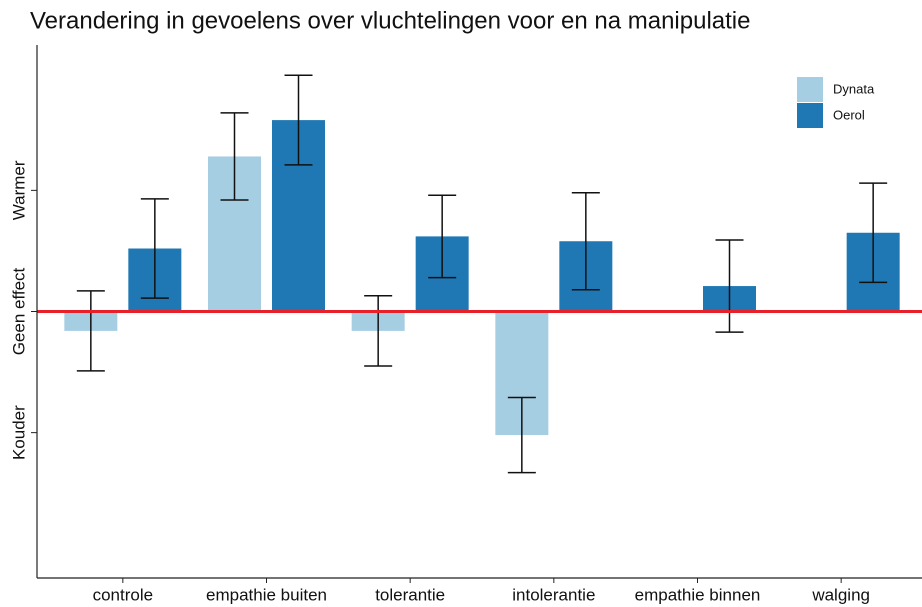 The width and height of the screenshot is (922, 607). What do you see at coordinates (123, 594) in the screenshot?
I see `x-tick-label: controle` at bounding box center [123, 594].